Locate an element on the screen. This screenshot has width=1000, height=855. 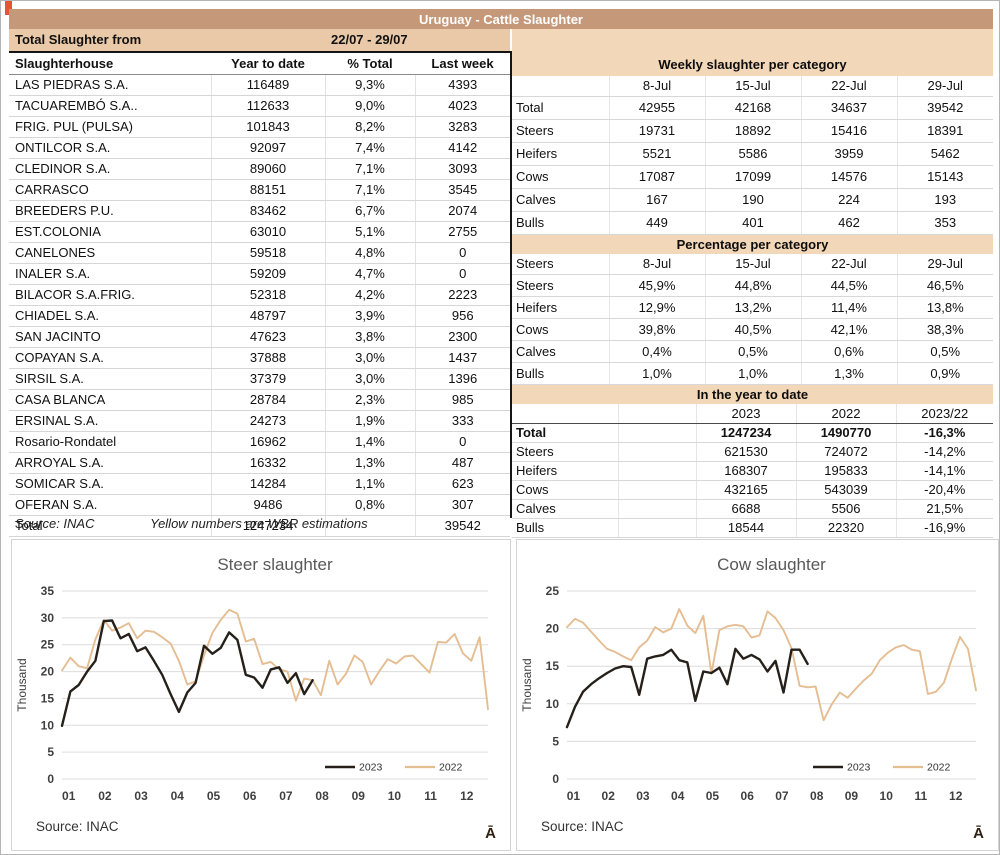
cell-week2: 190 is located at coordinates (753, 200).